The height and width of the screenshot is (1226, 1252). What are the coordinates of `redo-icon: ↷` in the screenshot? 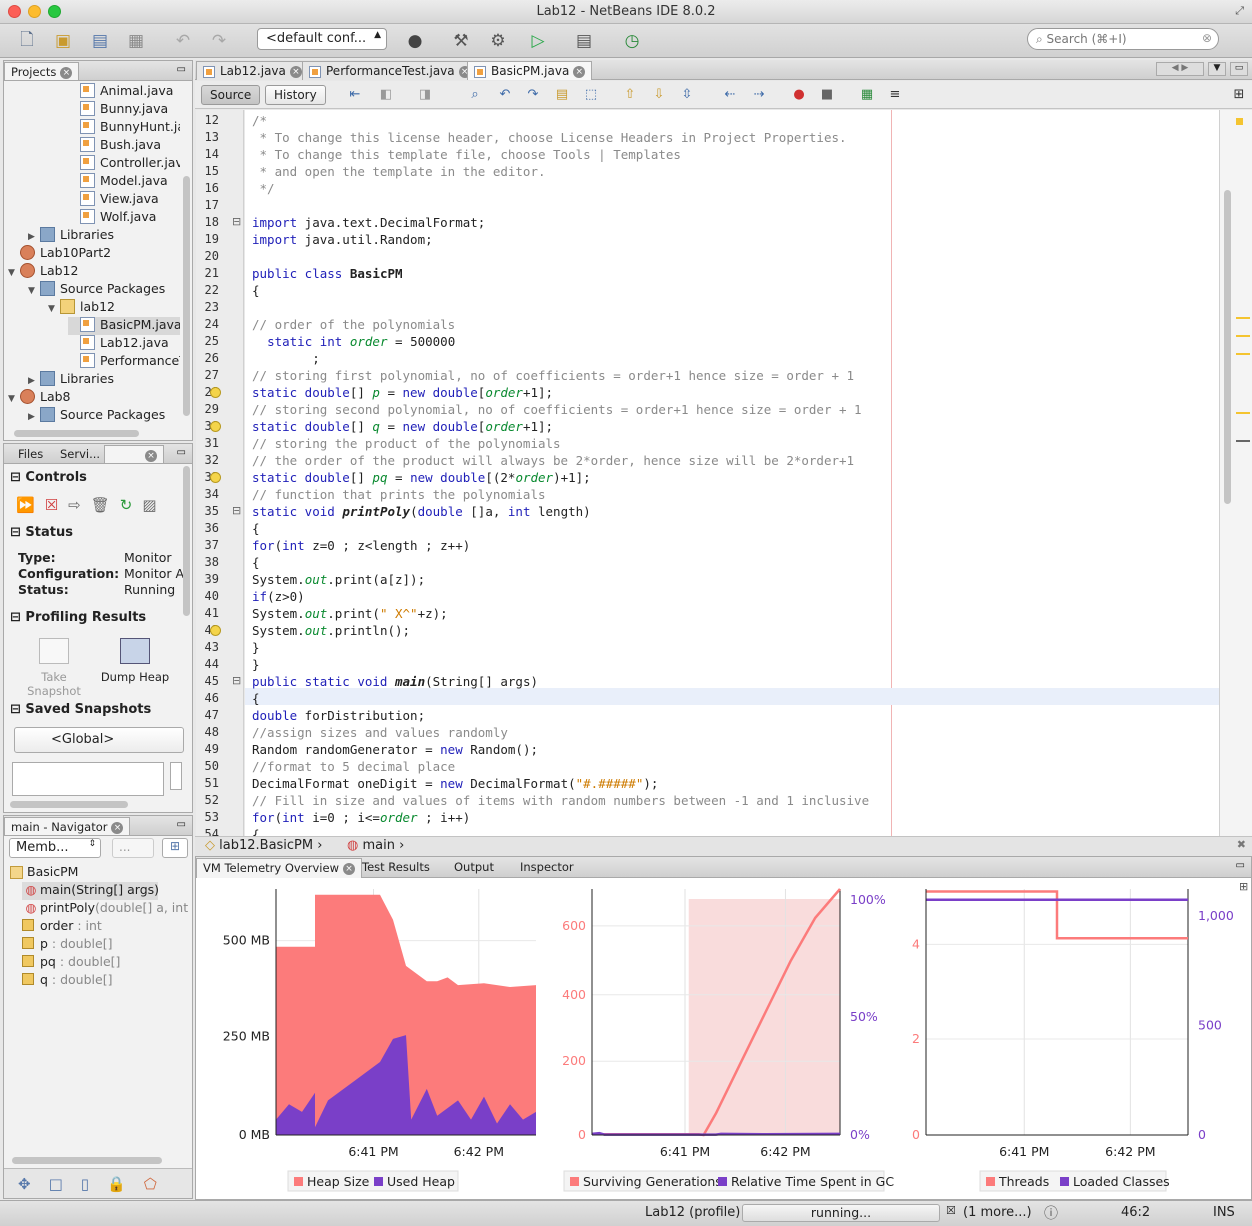 It's located at (219, 41).